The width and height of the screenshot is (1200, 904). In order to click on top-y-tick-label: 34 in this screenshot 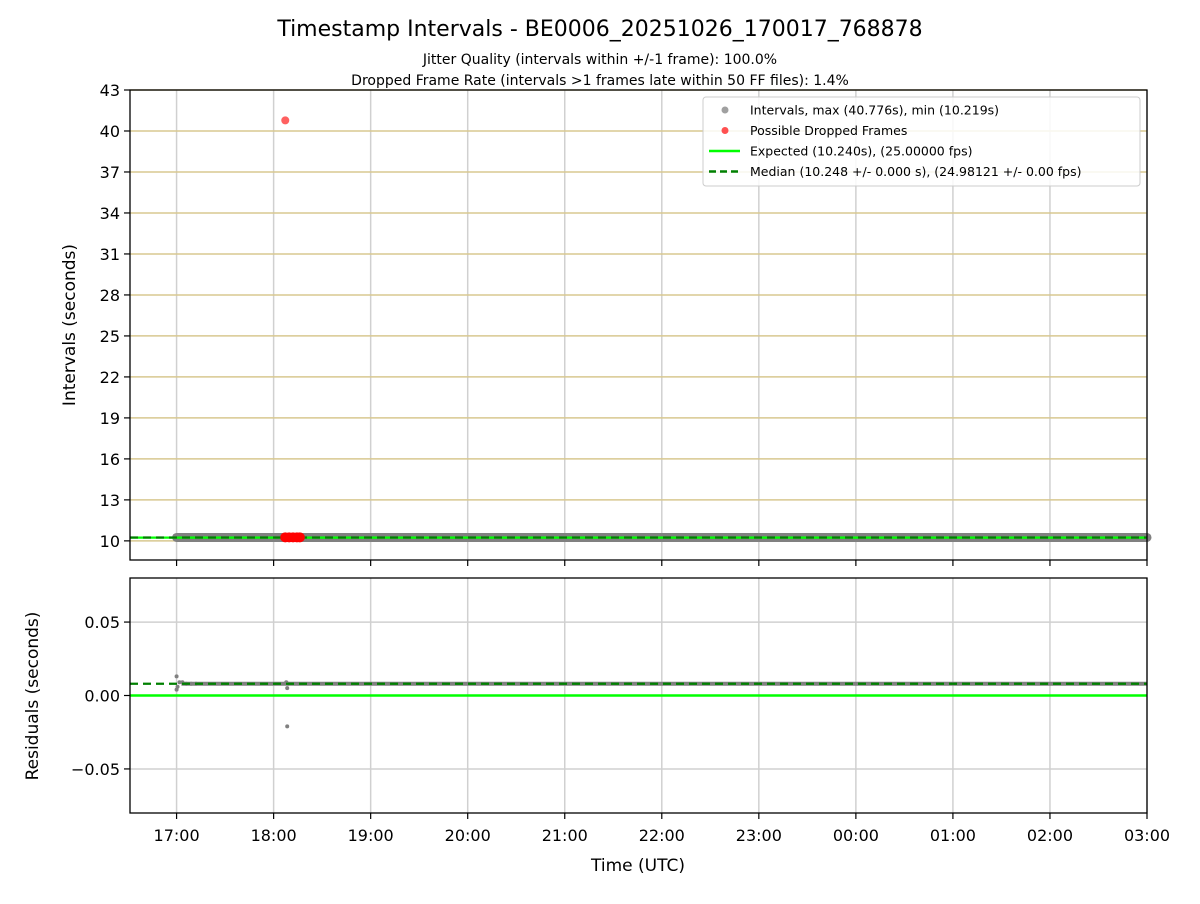, I will do `click(110, 213)`.